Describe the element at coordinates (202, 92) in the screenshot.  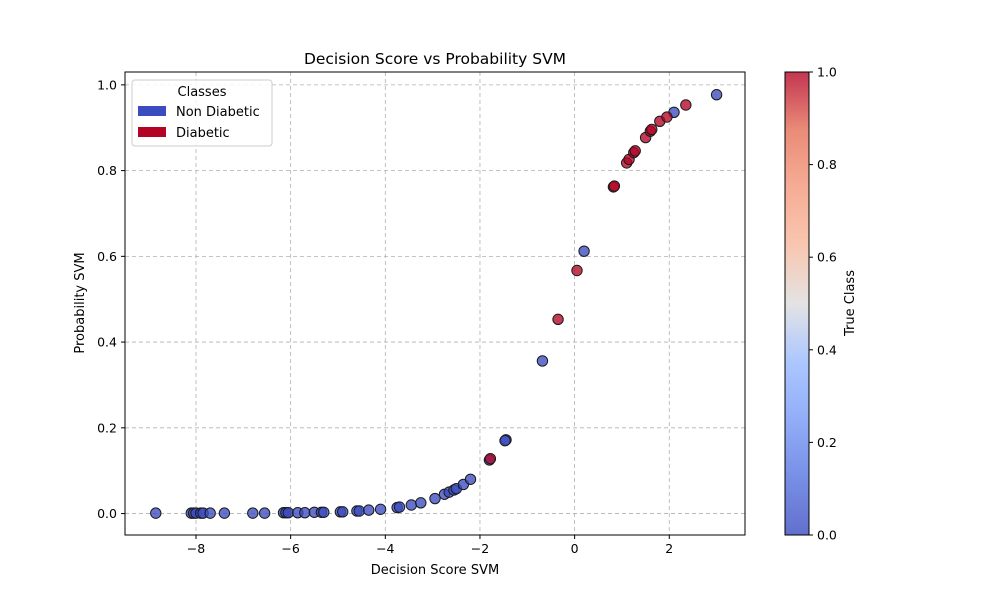
I see `legend-title: Classes` at that location.